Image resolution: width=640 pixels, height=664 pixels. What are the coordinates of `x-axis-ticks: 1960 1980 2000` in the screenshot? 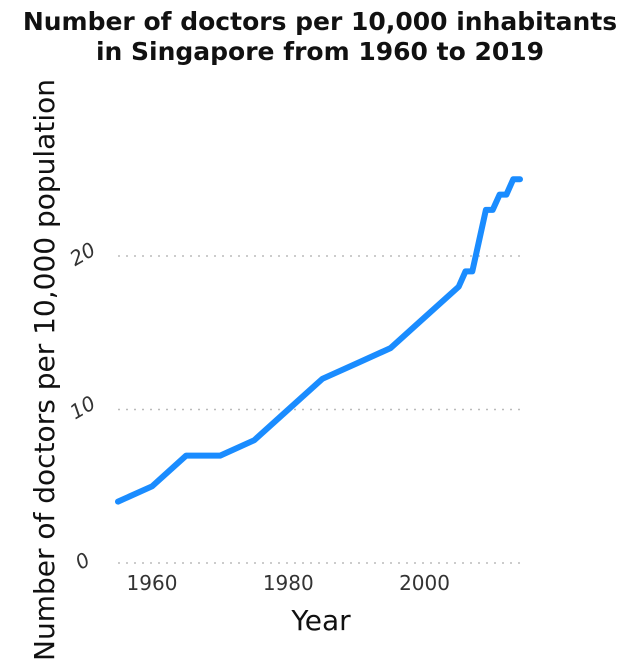 It's located at (288, 583).